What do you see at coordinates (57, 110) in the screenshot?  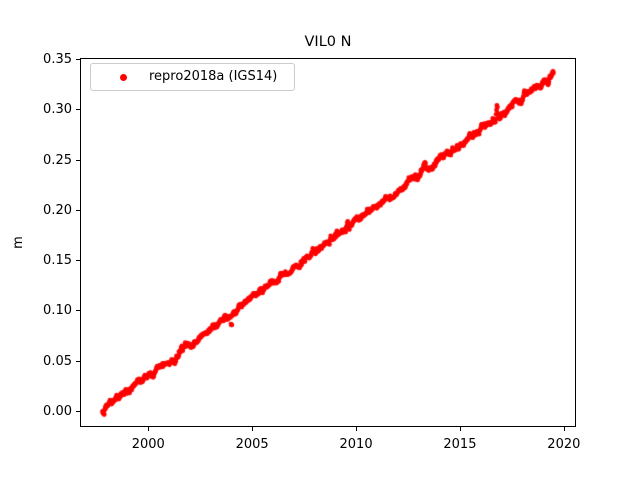 I see `y-tick-label: 0.30` at bounding box center [57, 110].